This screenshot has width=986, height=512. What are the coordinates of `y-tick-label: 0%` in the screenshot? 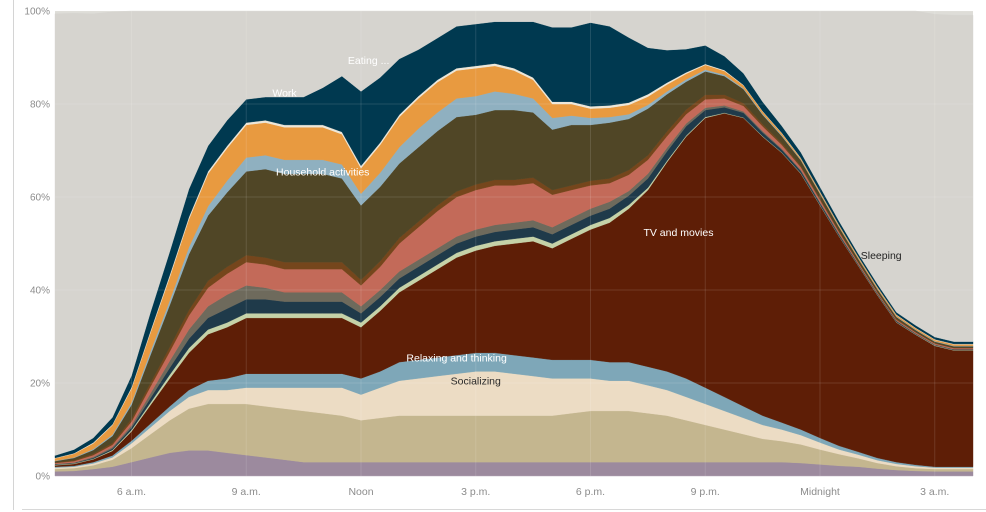 It's located at (43, 477).